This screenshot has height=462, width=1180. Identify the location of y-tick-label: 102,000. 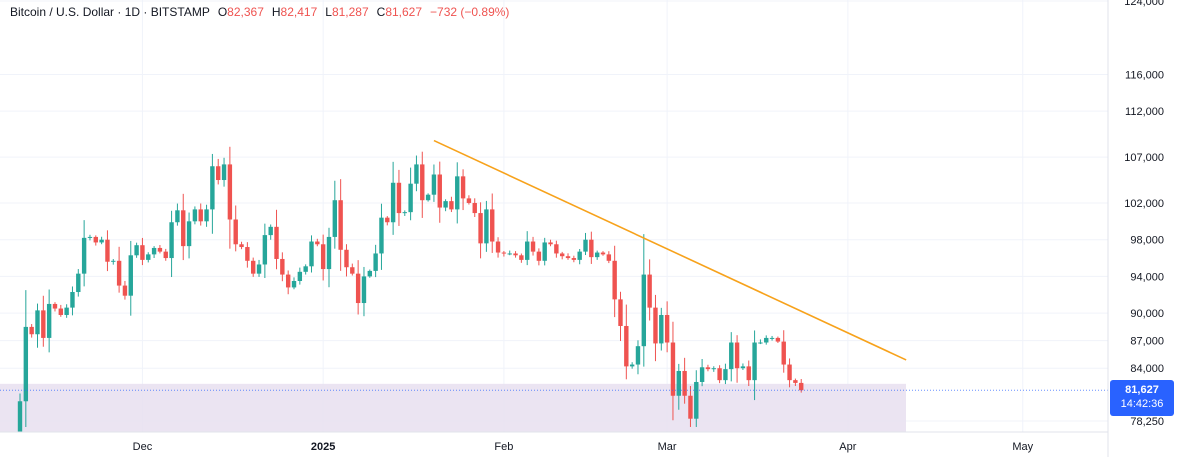
(1144, 204).